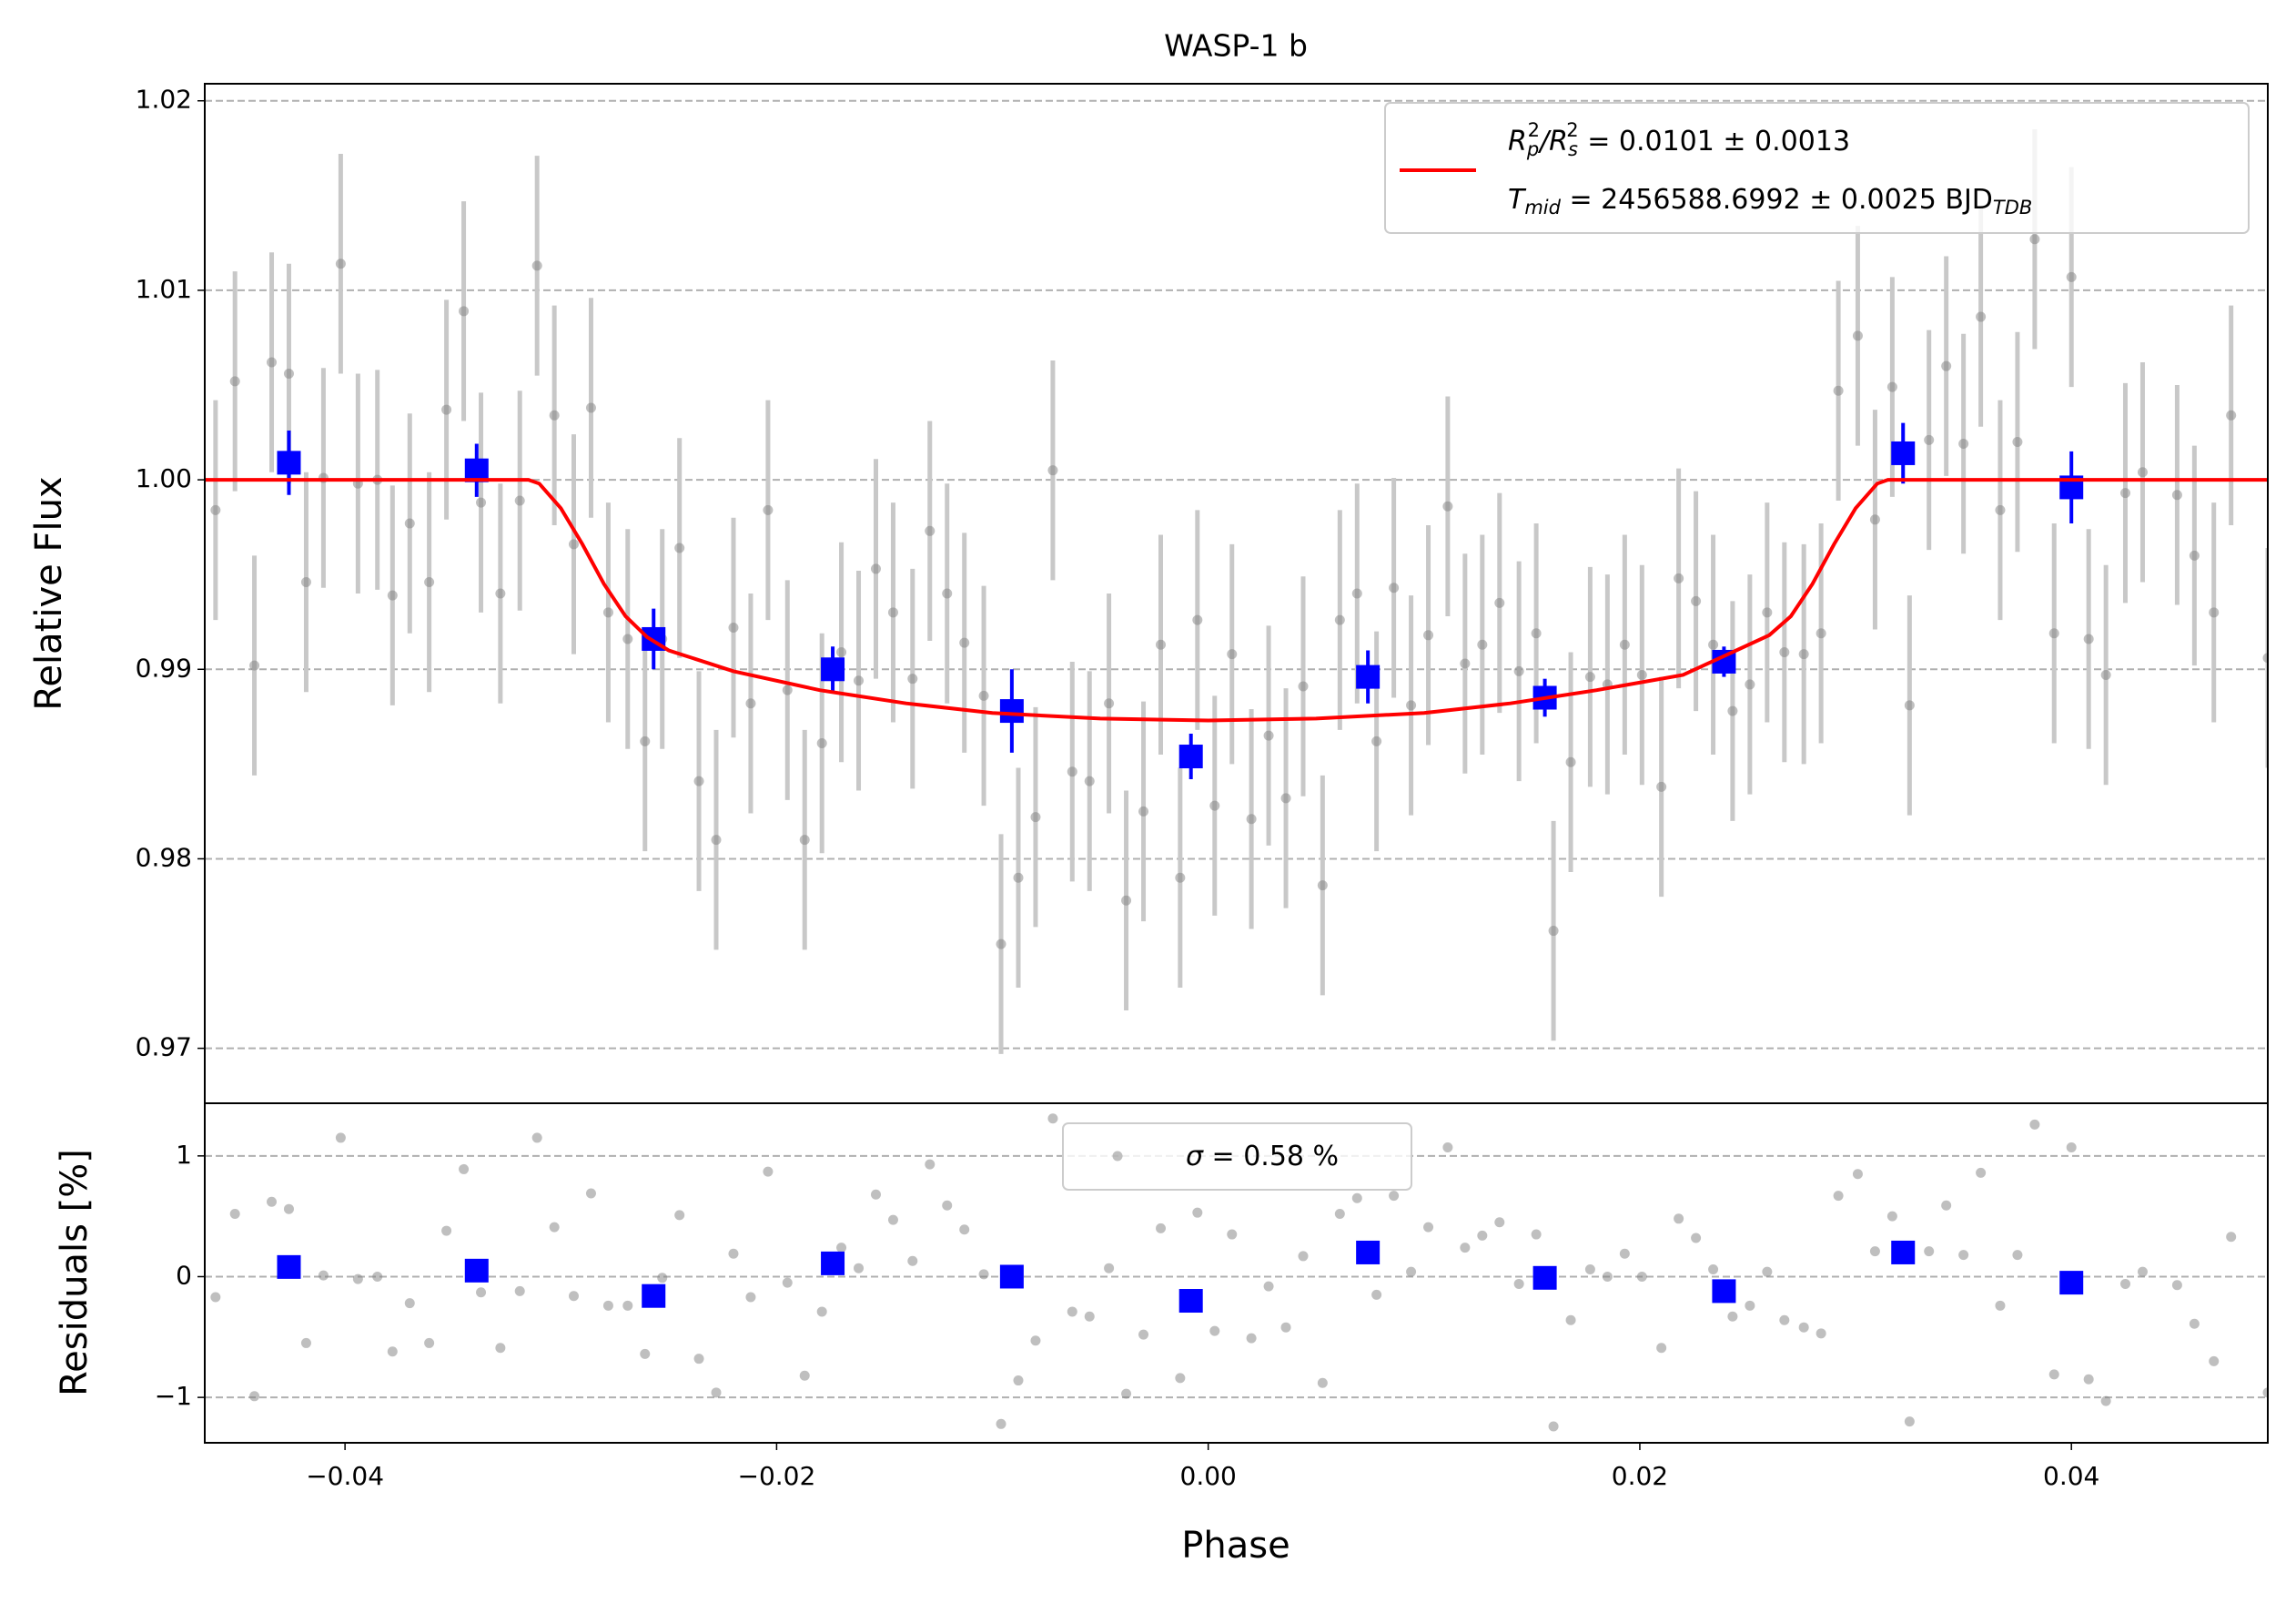 This screenshot has height=1603, width=2296. I want to click on legend-text: p, so click(1532, 149).